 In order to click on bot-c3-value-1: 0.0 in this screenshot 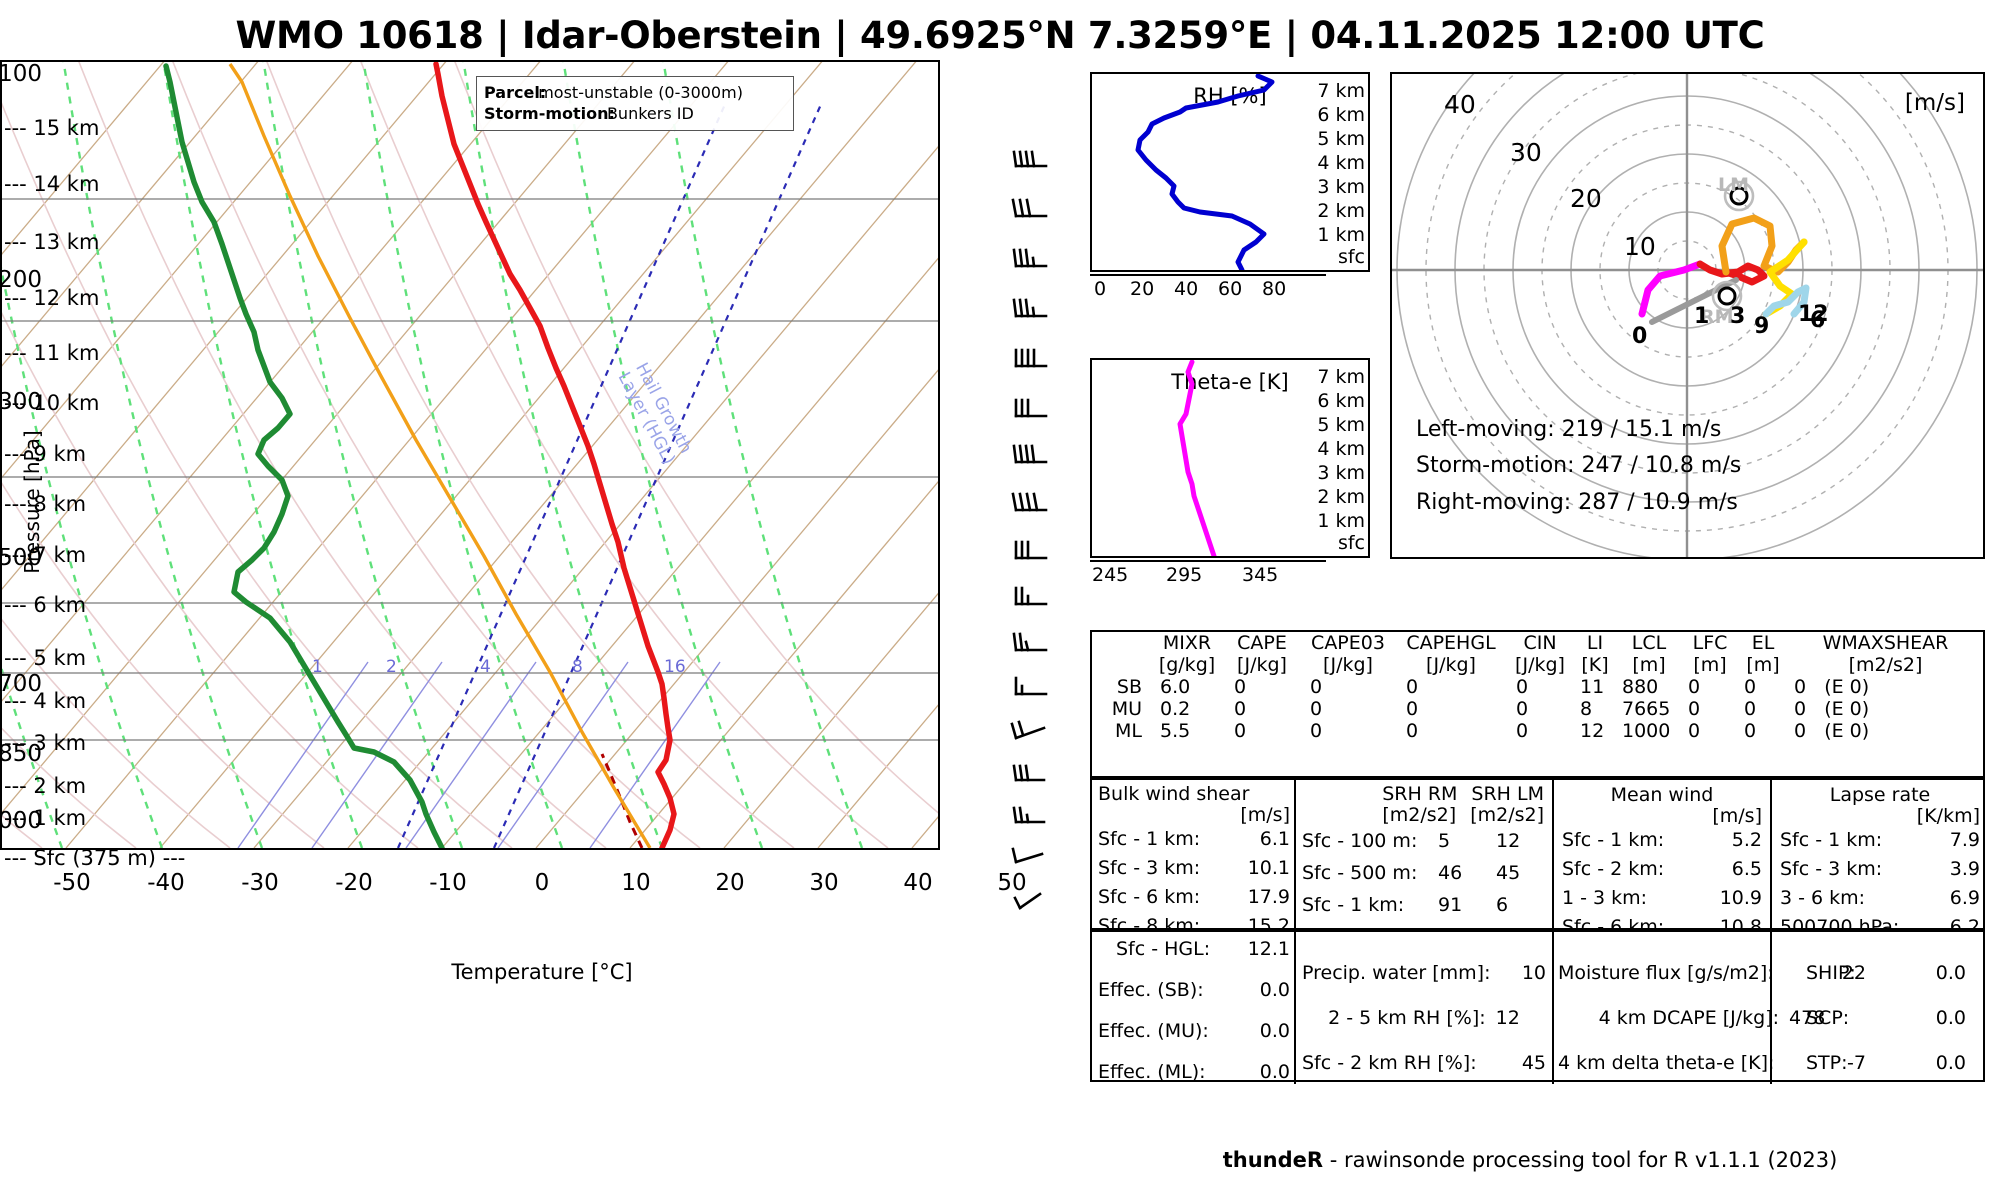, I will do `click(1950, 1018)`.